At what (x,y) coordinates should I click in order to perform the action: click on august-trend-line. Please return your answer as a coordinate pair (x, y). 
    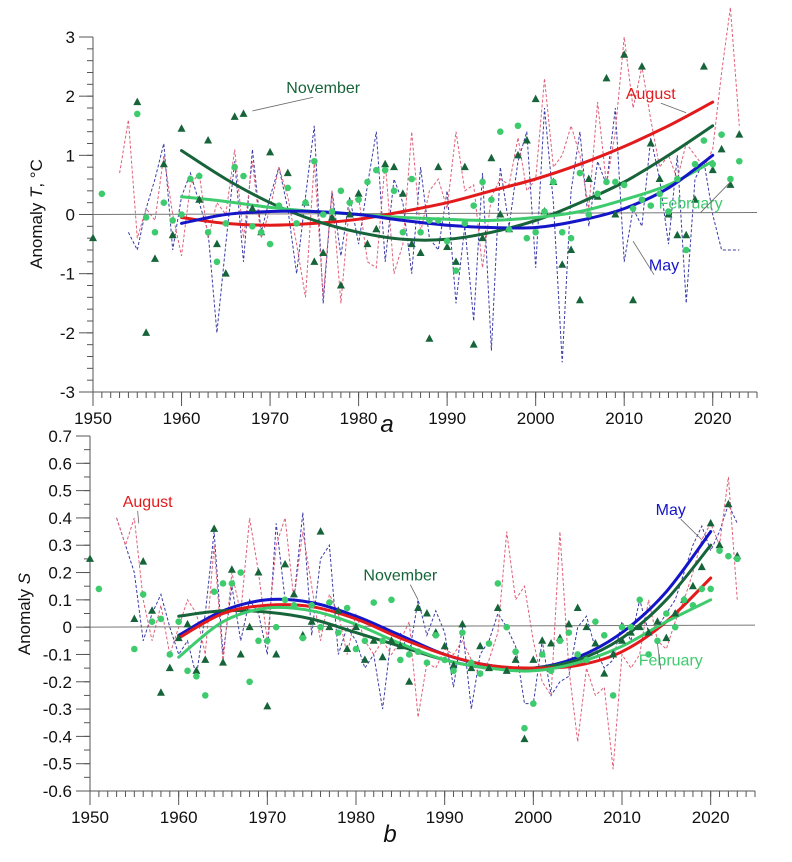
    Looking at the image, I should click on (447, 163).